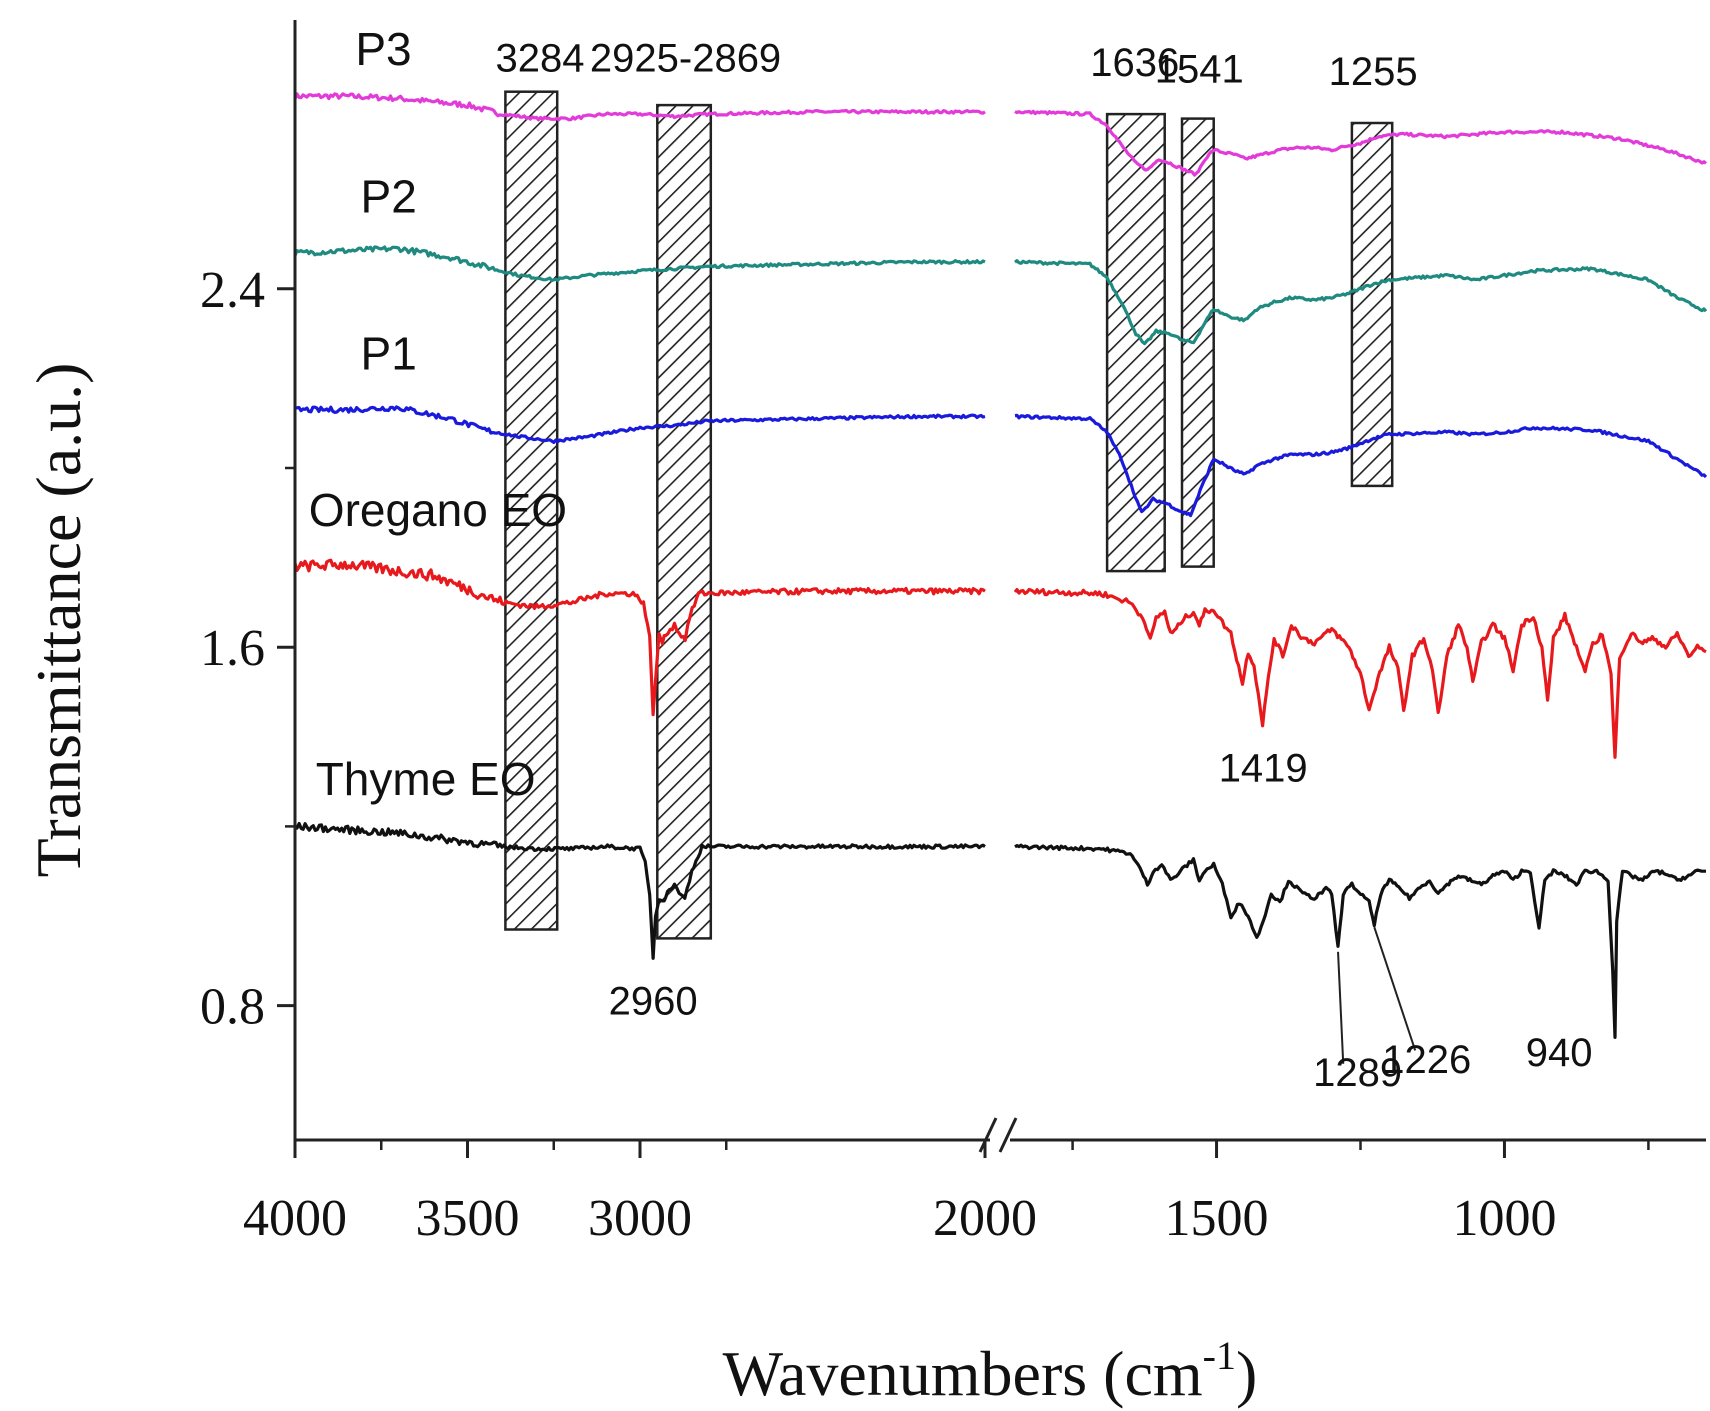  I want to click on peak-label: 2960, so click(653, 1002).